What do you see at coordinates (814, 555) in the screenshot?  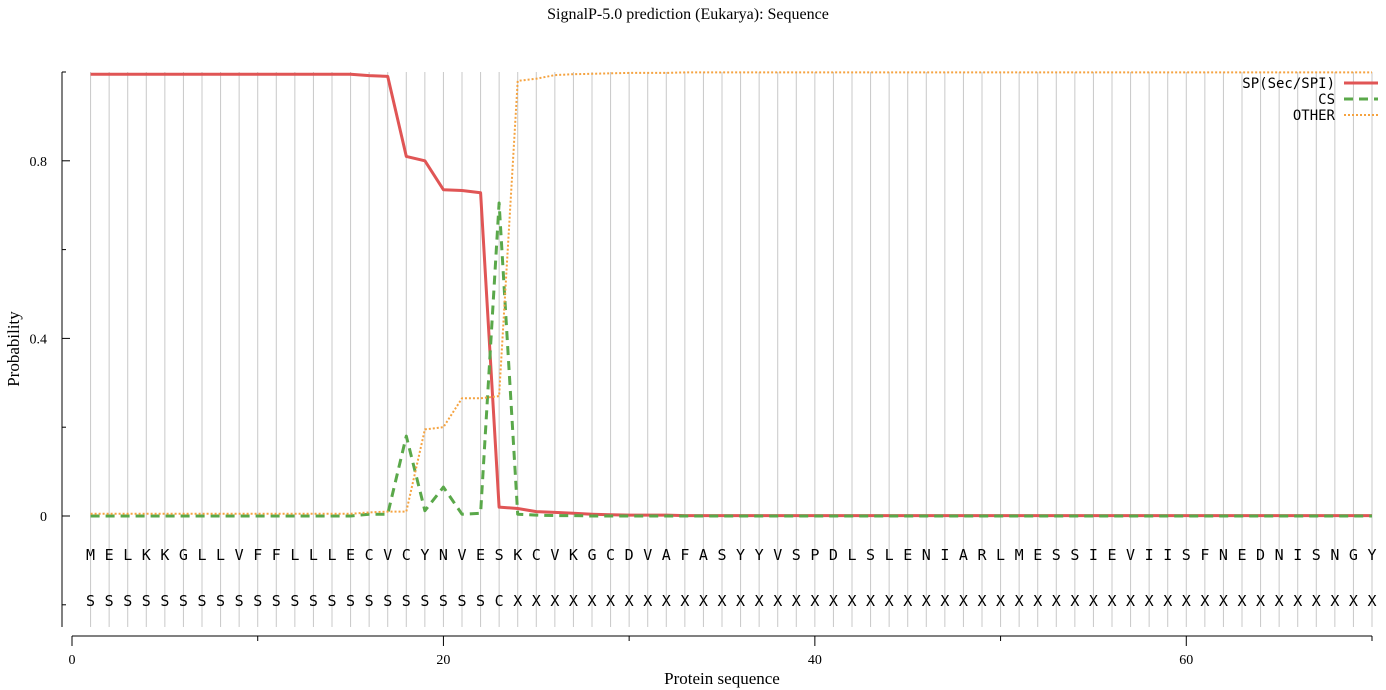 I see `residue-letter: P` at bounding box center [814, 555].